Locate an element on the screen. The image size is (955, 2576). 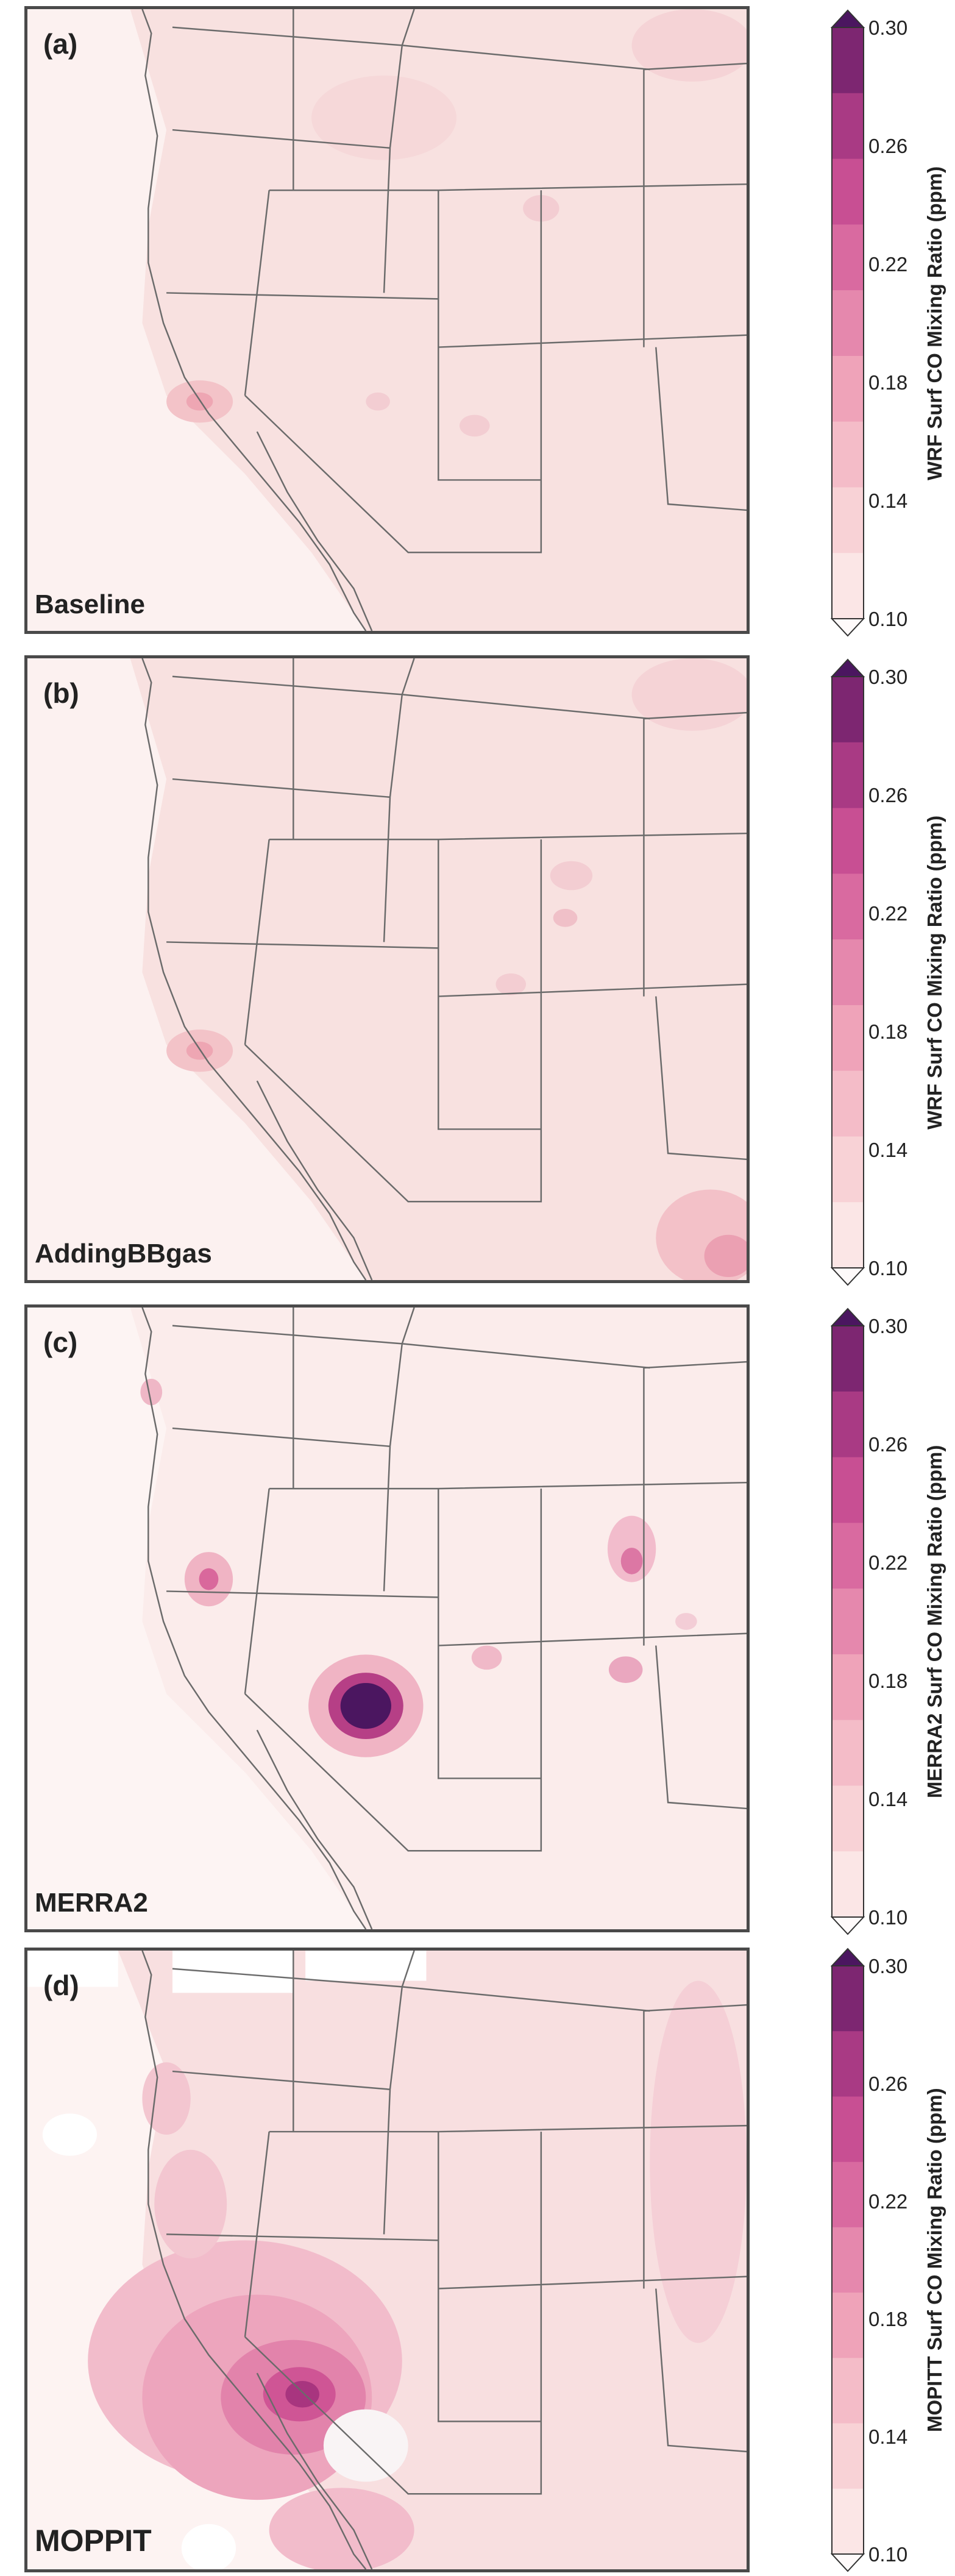
panel-label: (c) is located at coordinates (61, 1342).